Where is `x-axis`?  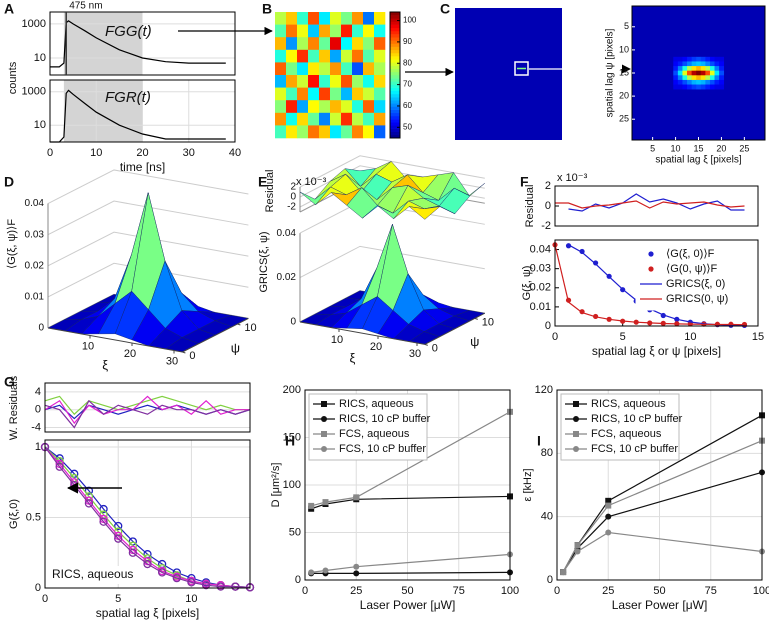
x-axis is located at coordinates (362, 333).